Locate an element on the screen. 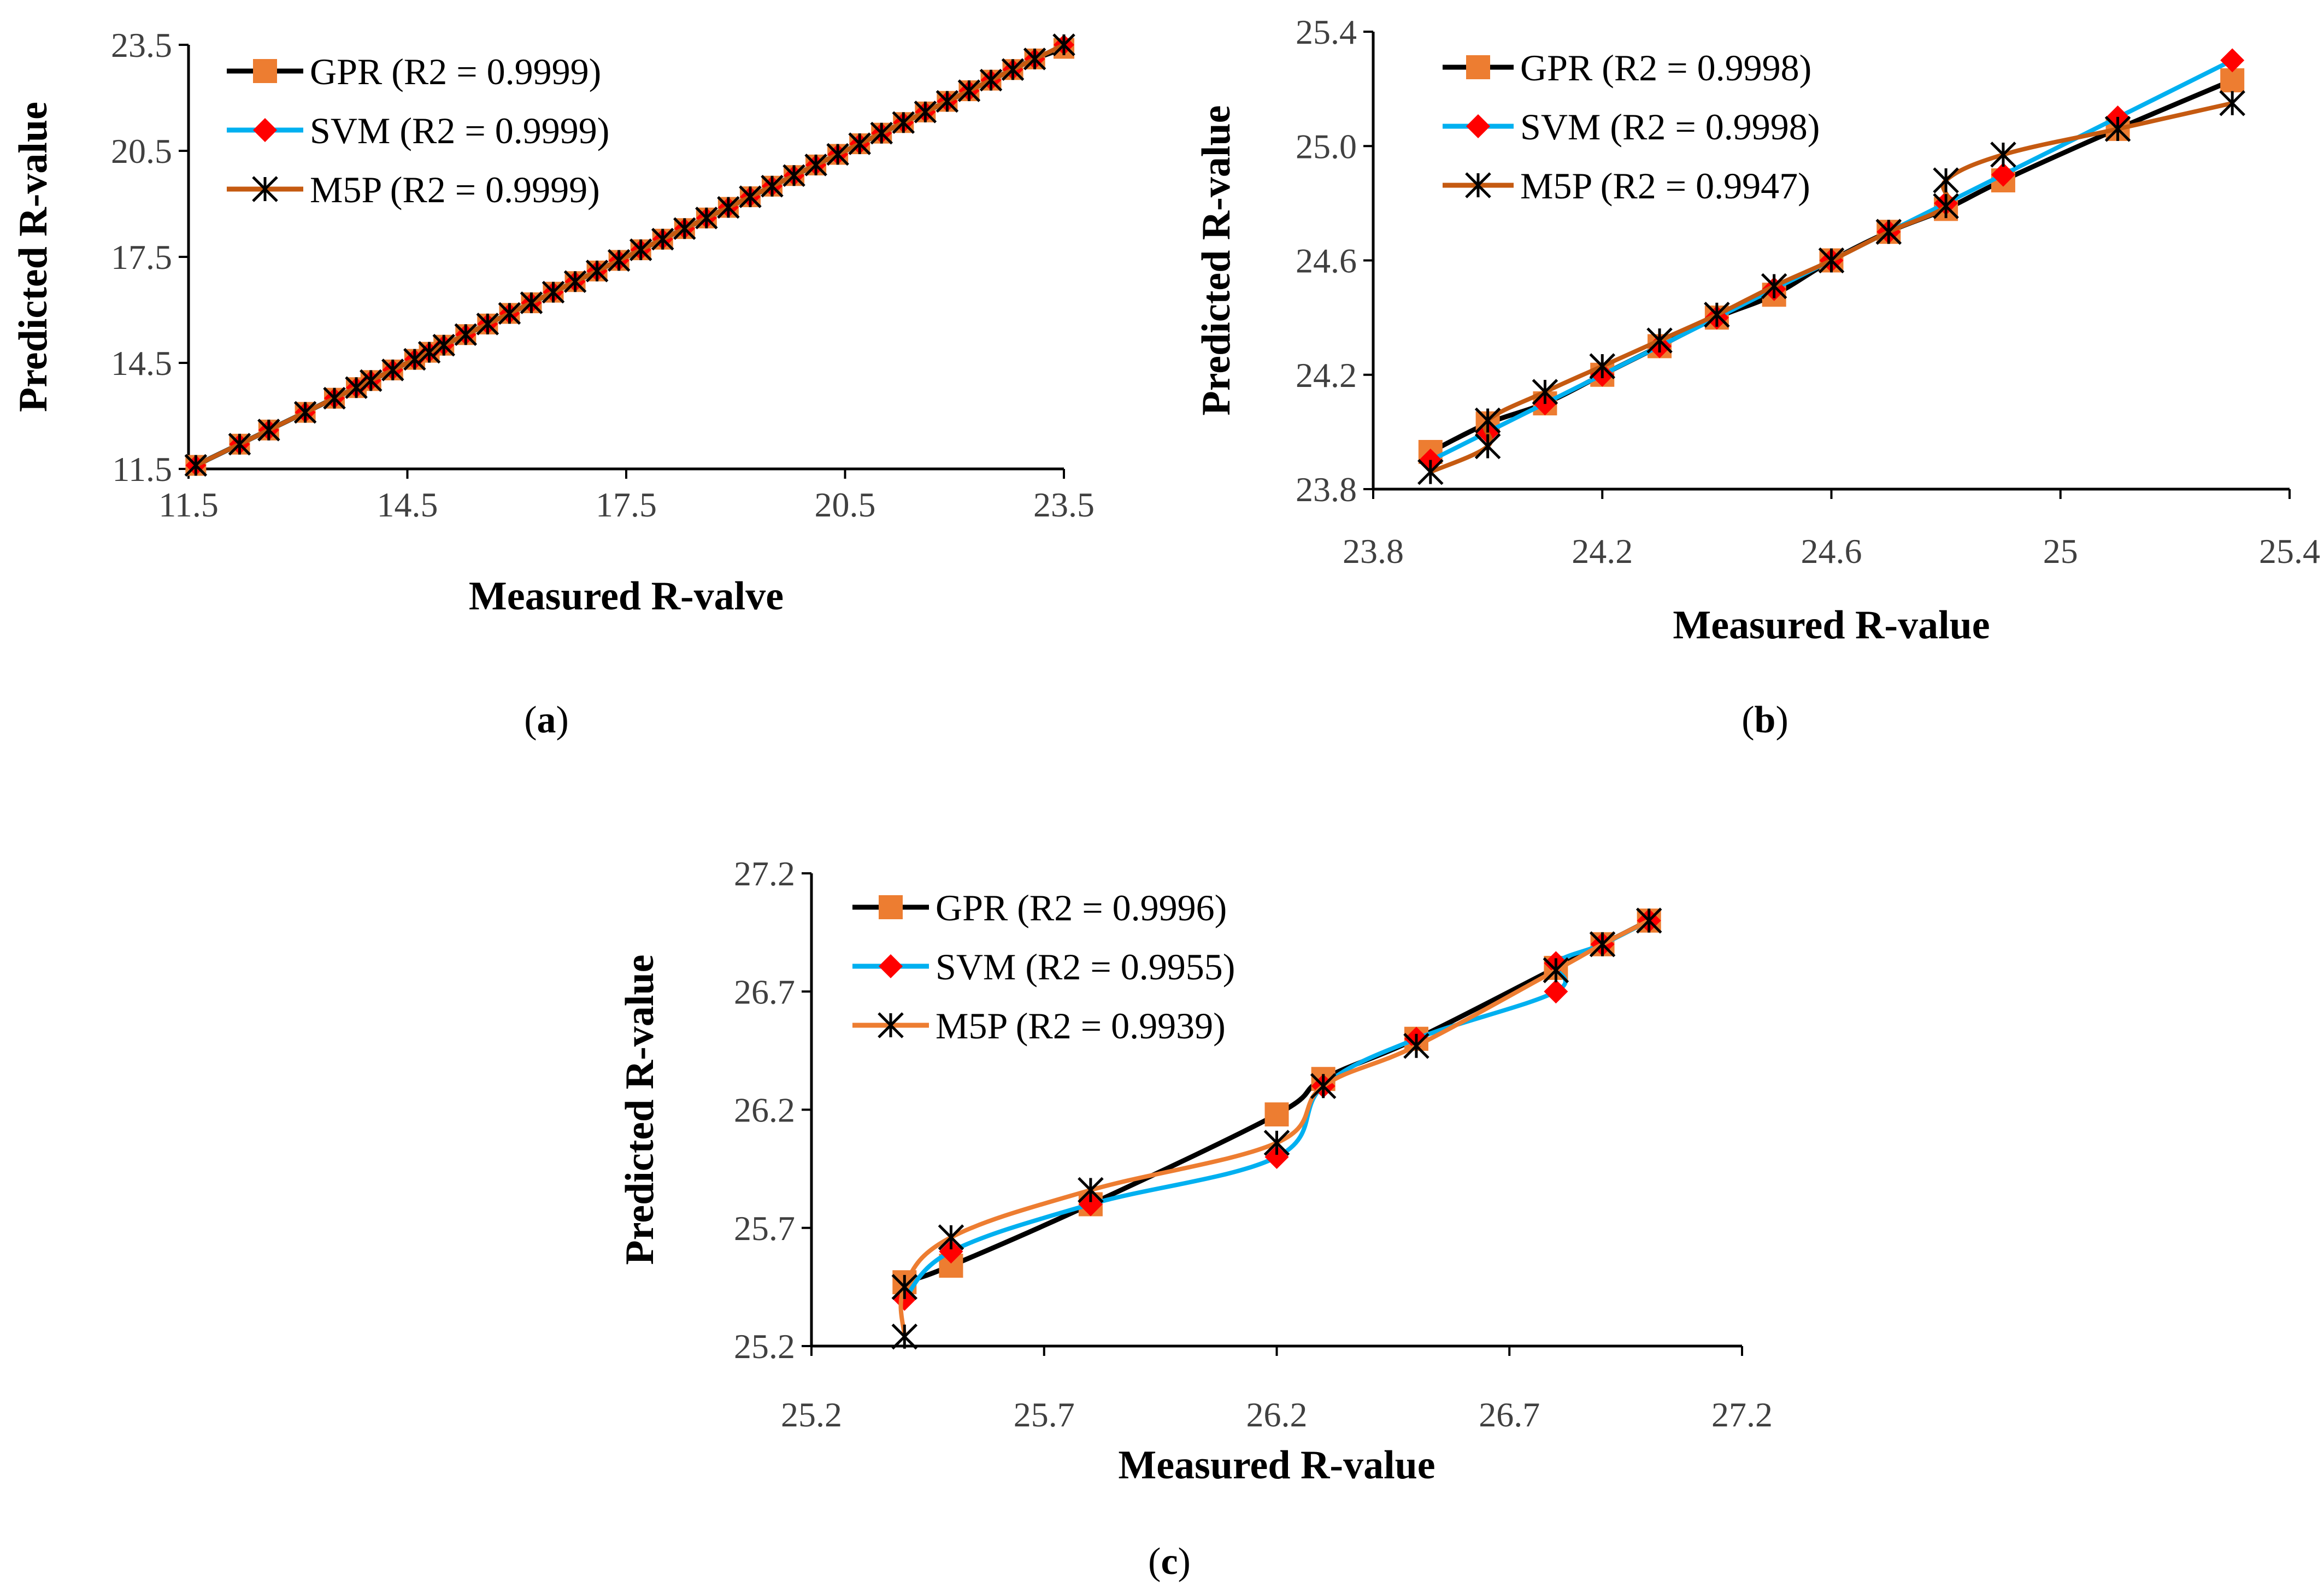 The width and height of the screenshot is (2324, 1592). y-tick-label: 17.5 is located at coordinates (141, 257).